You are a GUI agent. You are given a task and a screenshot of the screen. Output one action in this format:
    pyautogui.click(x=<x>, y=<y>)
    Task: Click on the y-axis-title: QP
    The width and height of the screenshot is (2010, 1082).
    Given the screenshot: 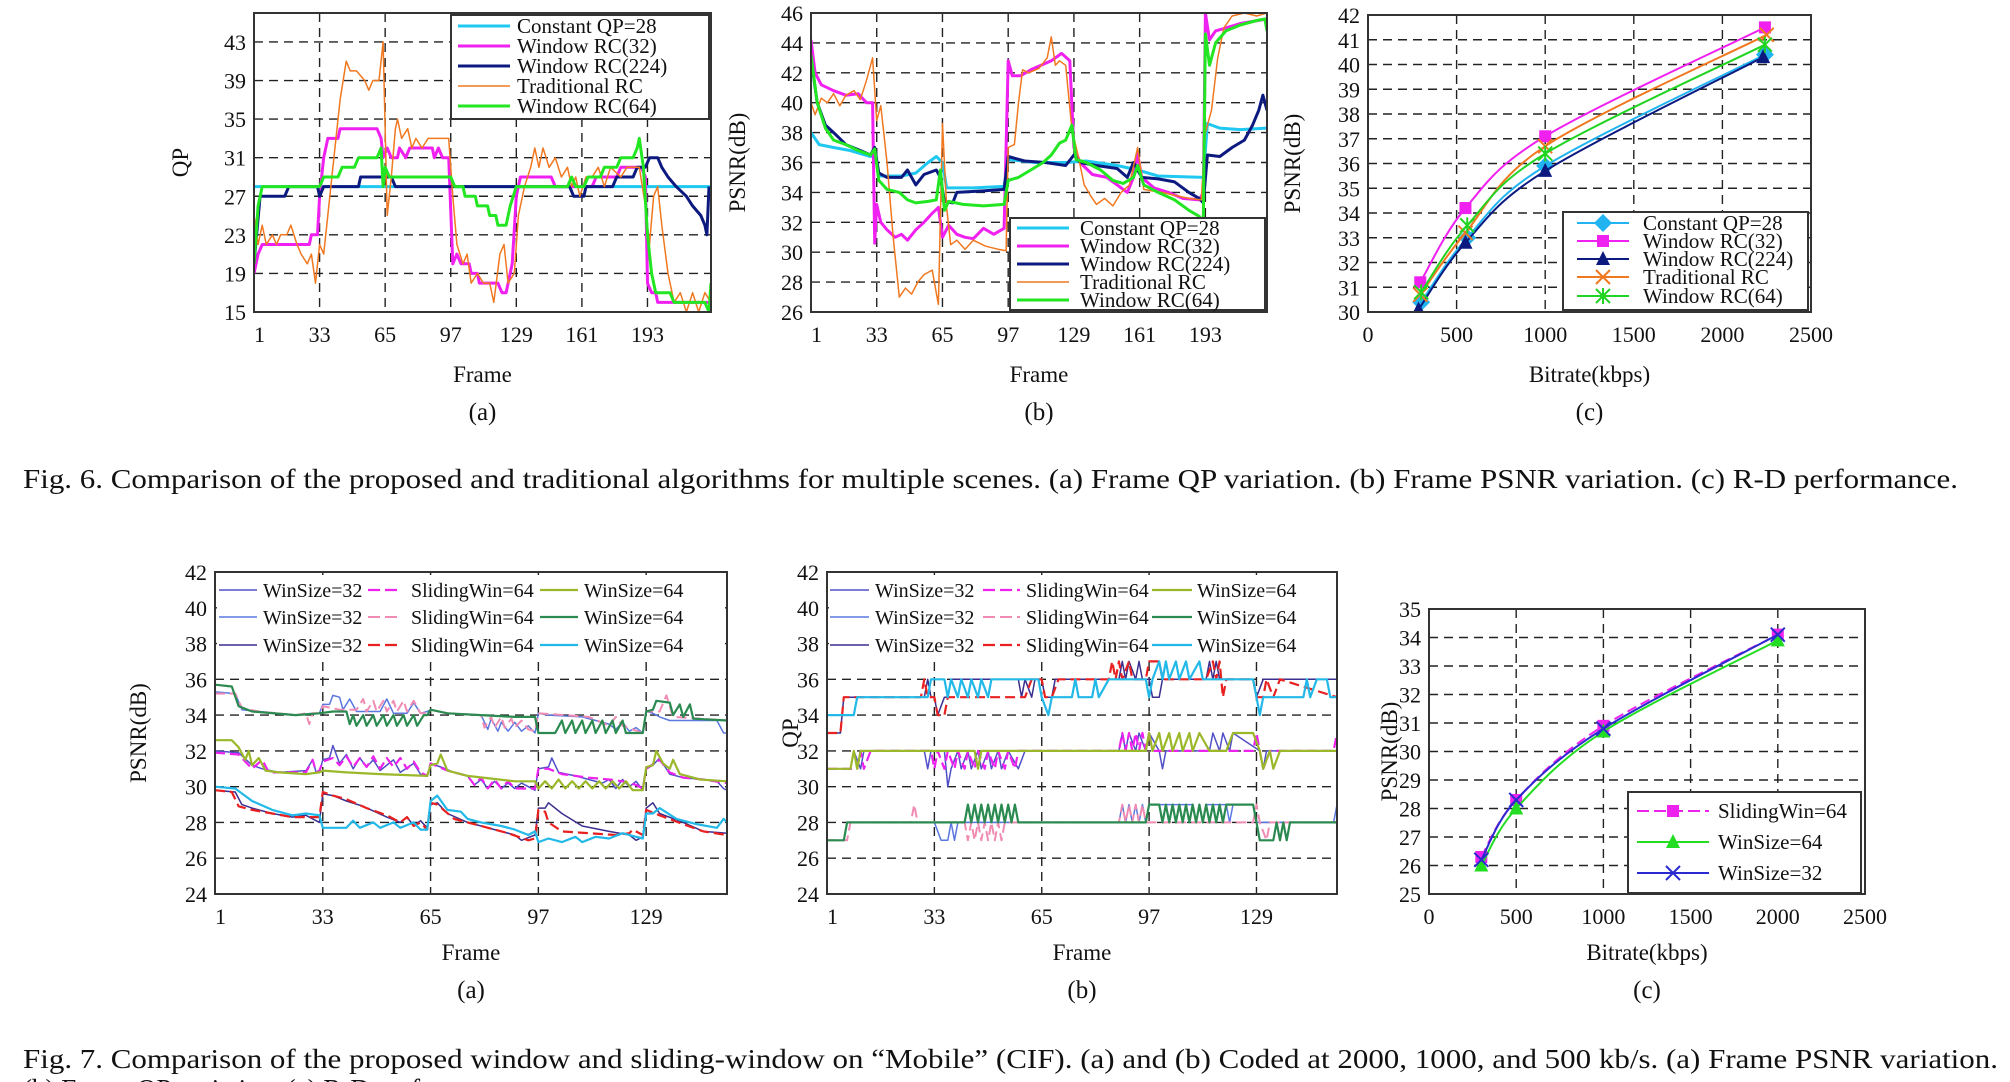 What is the action you would take?
    pyautogui.click(x=180, y=162)
    